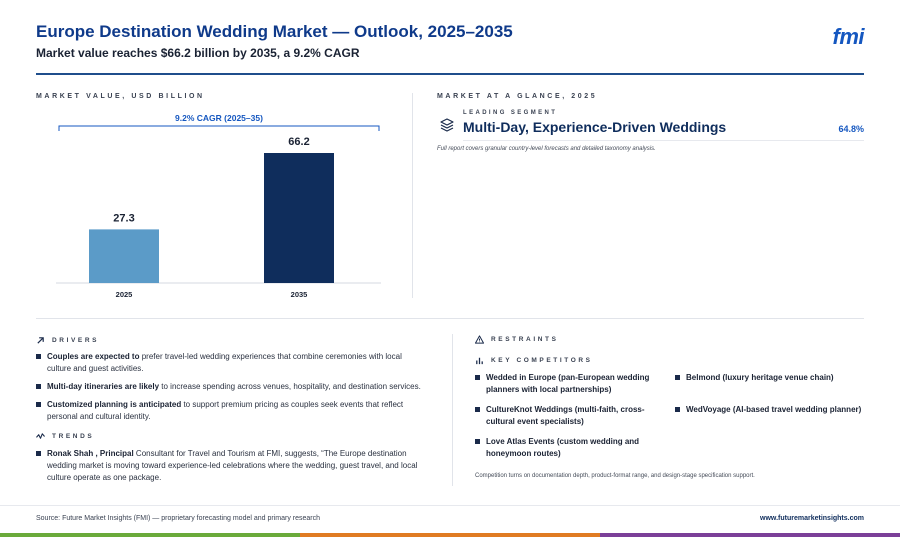  I want to click on restraints-heading: RESTRAINTS, so click(517, 339).